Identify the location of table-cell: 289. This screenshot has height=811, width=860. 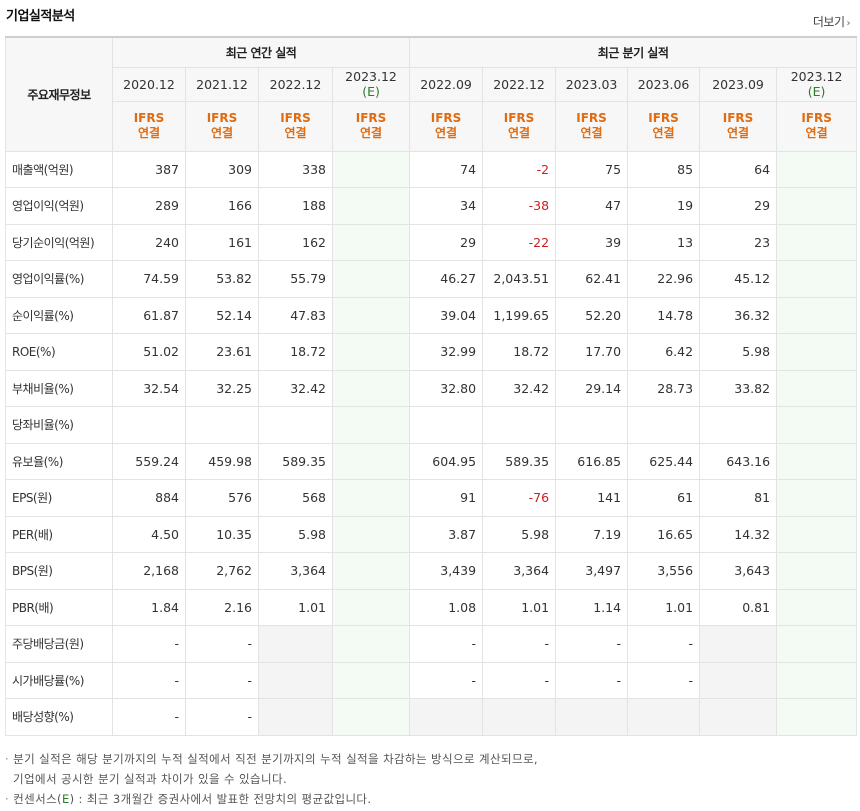
(149, 206).